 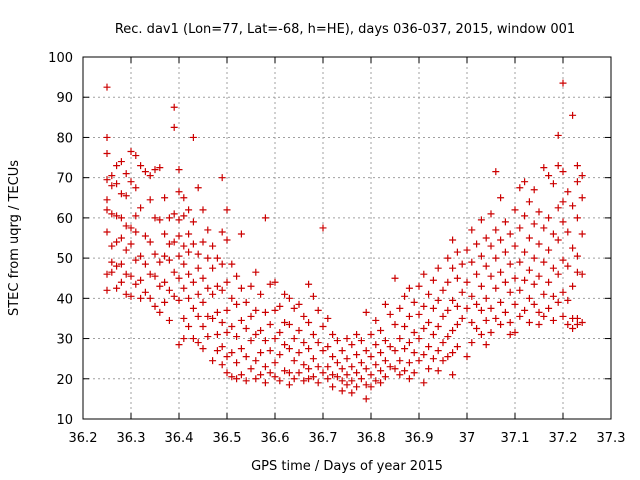 What do you see at coordinates (131, 438) in the screenshot?
I see `x-tick-label: 36.3` at bounding box center [131, 438].